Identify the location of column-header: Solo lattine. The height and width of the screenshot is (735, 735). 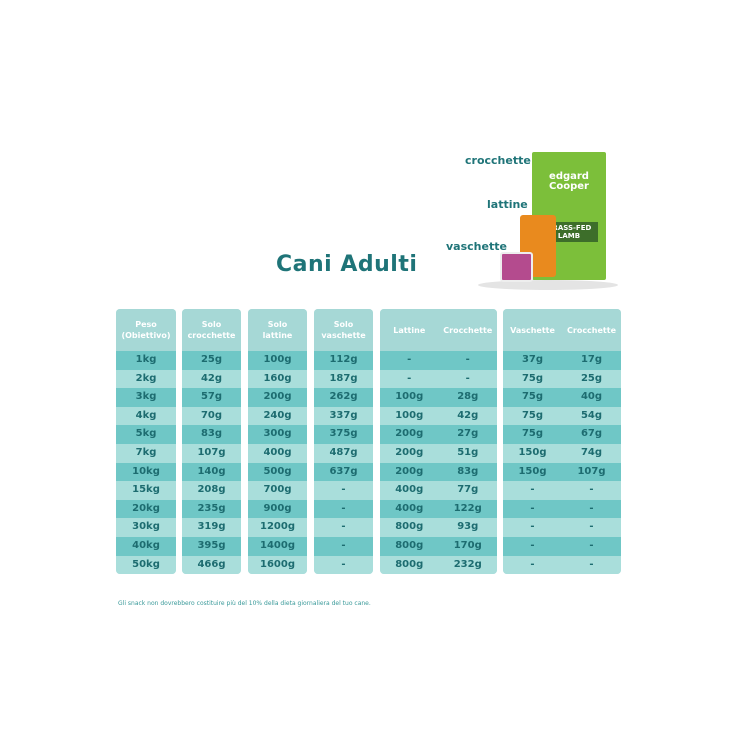
(277, 330).